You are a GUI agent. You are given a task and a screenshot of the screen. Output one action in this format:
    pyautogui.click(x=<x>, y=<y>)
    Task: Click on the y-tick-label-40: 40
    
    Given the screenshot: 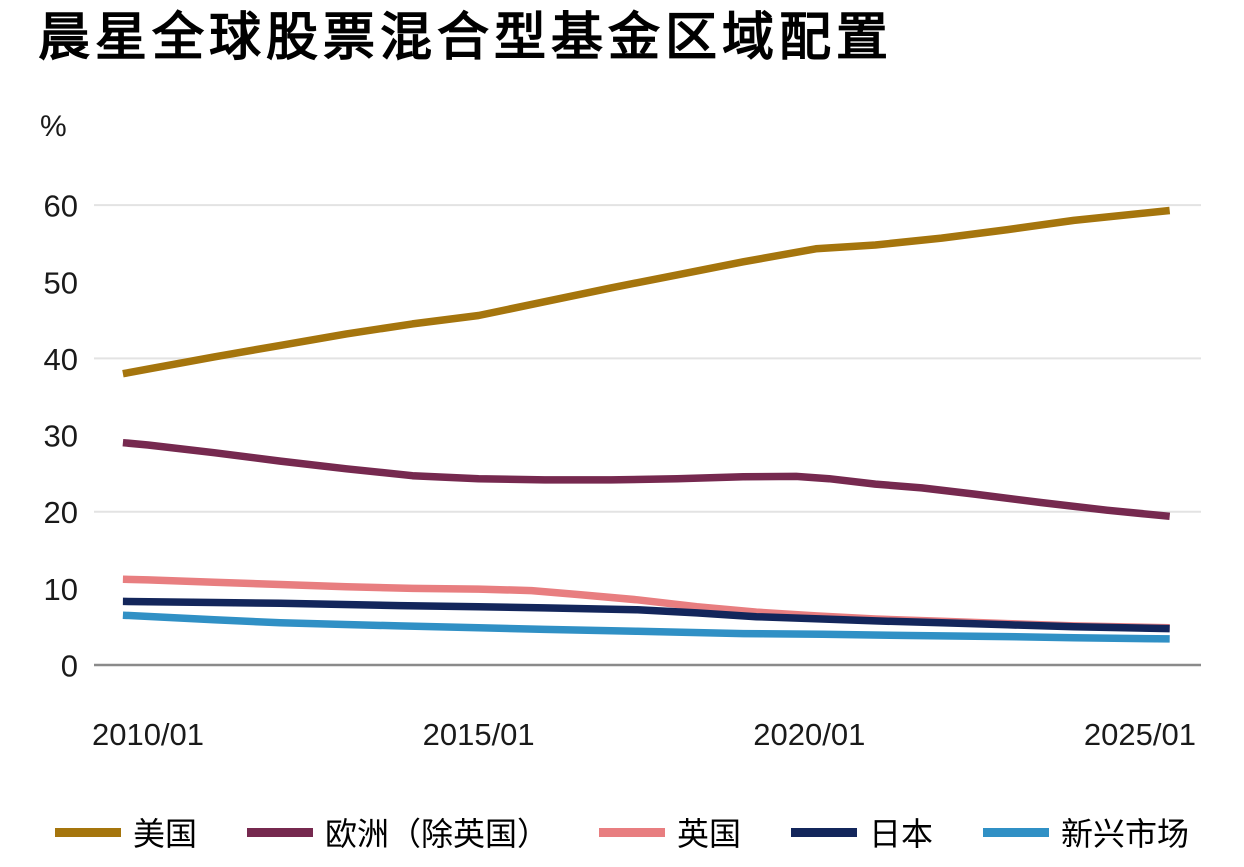 What is the action you would take?
    pyautogui.click(x=61, y=359)
    